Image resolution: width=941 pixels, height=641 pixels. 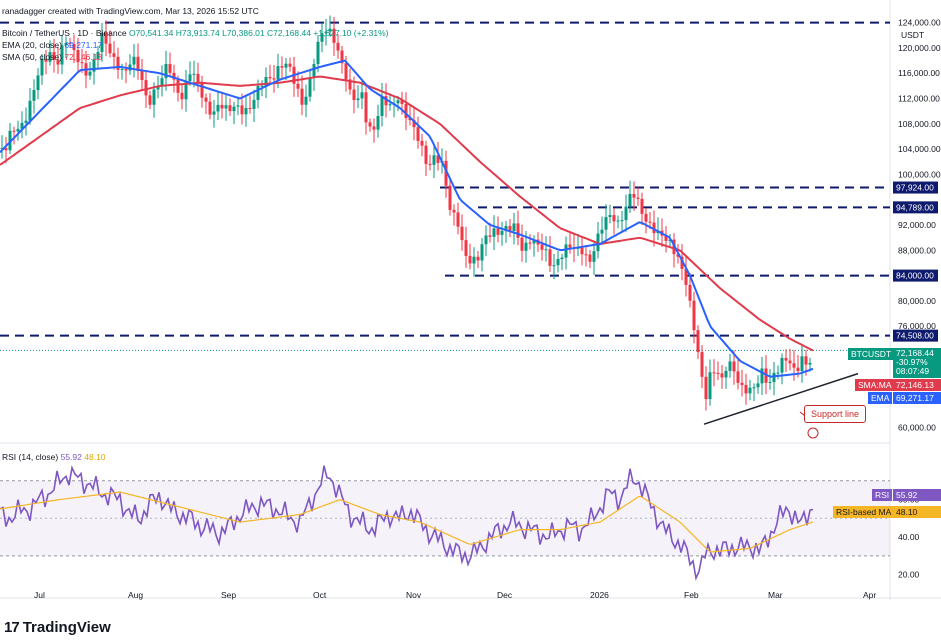 I want to click on sma-legend-label: SMA (50, close), so click(x=32, y=57).